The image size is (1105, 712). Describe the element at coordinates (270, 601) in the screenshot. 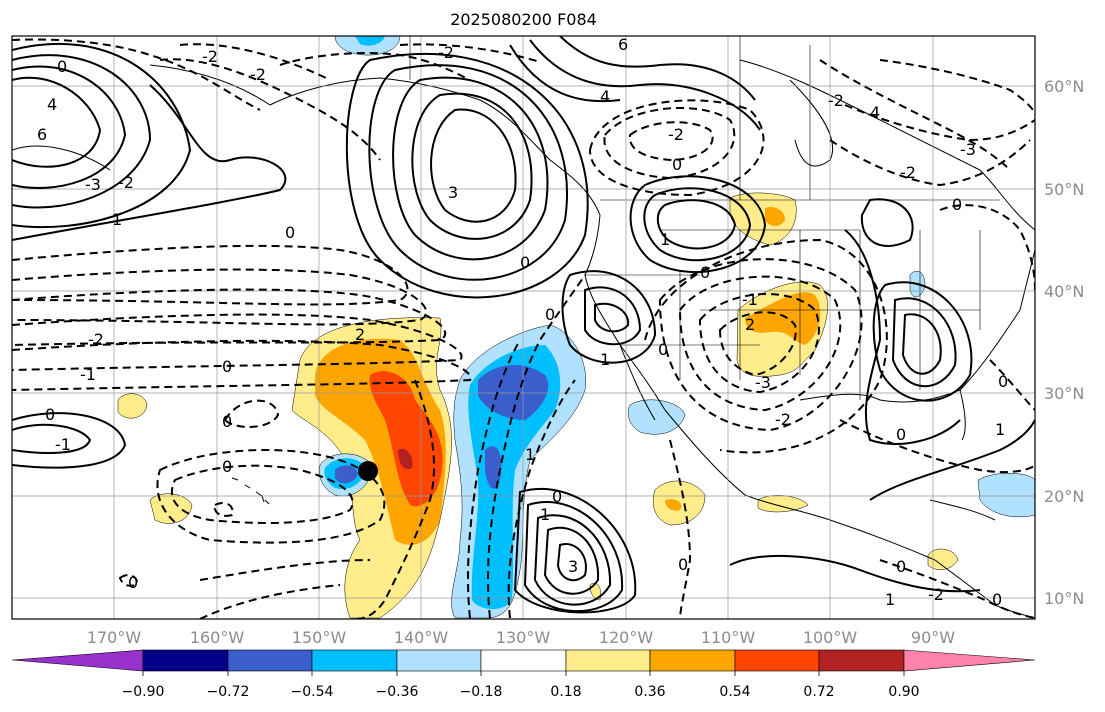

I see `contour-dashed-south-pacific` at that location.